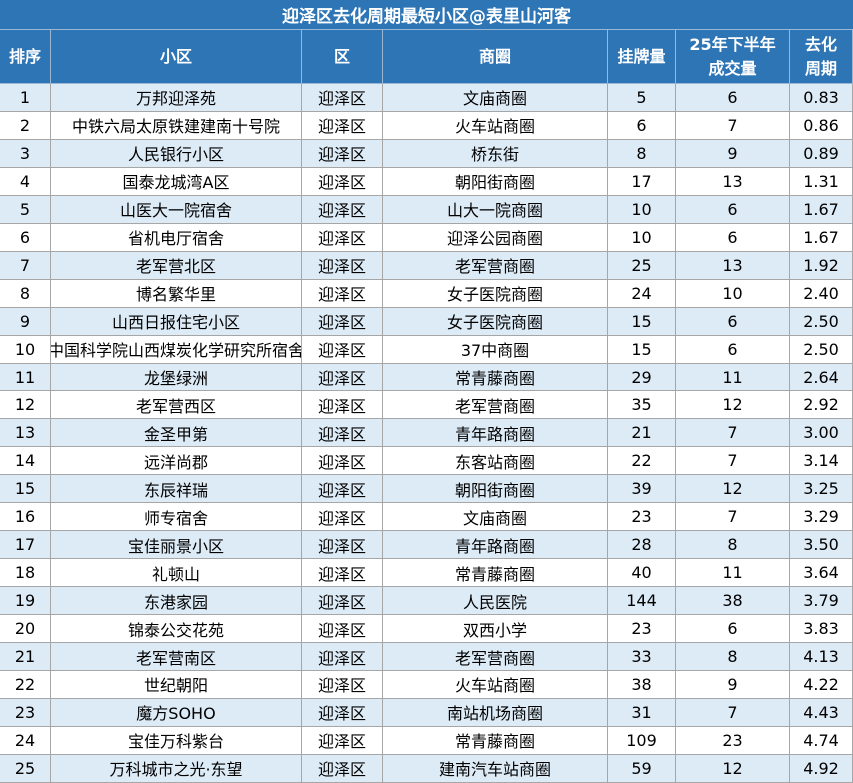 The height and width of the screenshot is (783, 853). Describe the element at coordinates (25, 685) in the screenshot. I see `table-cell: 22` at that location.